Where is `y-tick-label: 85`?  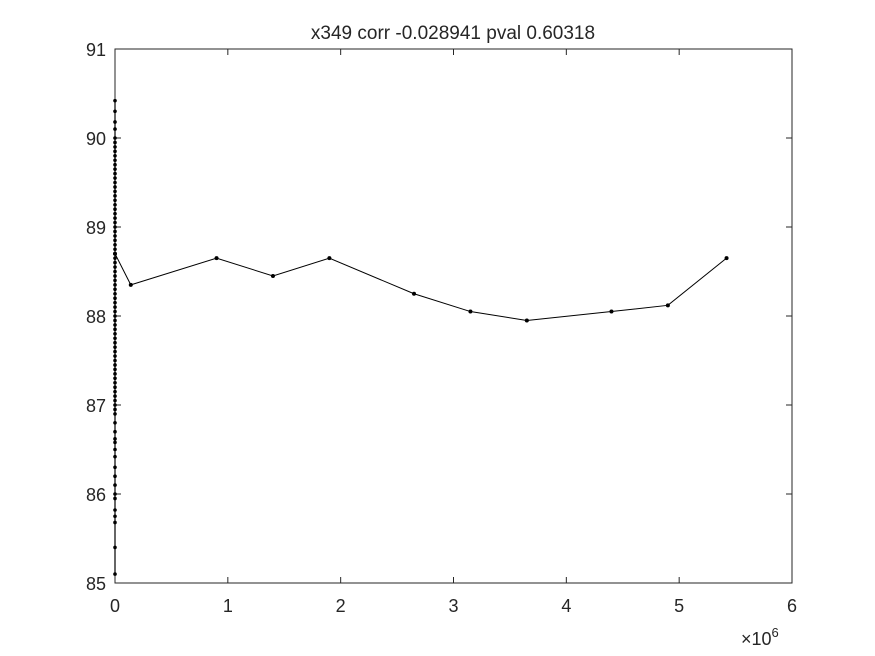
y-tick-label: 85 is located at coordinates (96, 584).